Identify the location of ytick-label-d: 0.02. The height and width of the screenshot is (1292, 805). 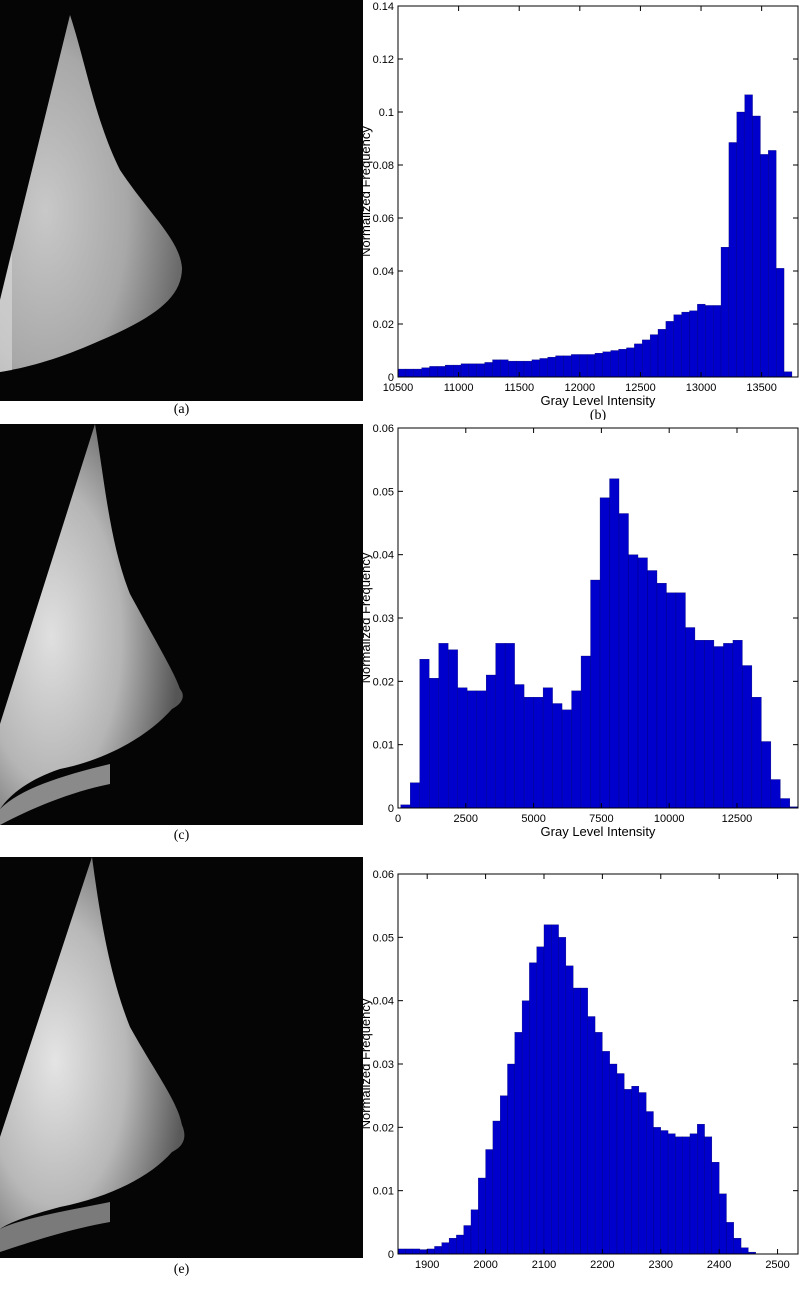
(383, 682).